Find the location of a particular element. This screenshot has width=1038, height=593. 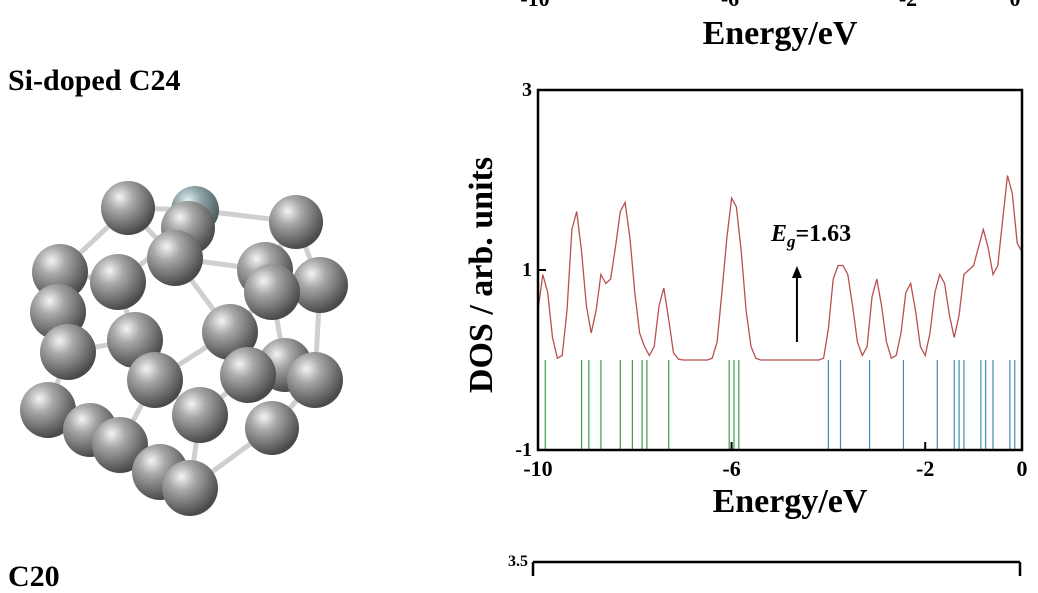

upper-tick-label: 0 is located at coordinates (1015, 5).